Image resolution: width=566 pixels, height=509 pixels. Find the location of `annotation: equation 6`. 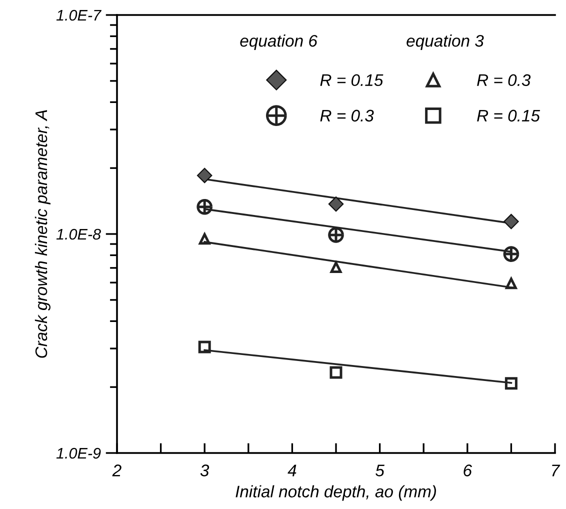

annotation: equation 6 is located at coordinates (279, 42).